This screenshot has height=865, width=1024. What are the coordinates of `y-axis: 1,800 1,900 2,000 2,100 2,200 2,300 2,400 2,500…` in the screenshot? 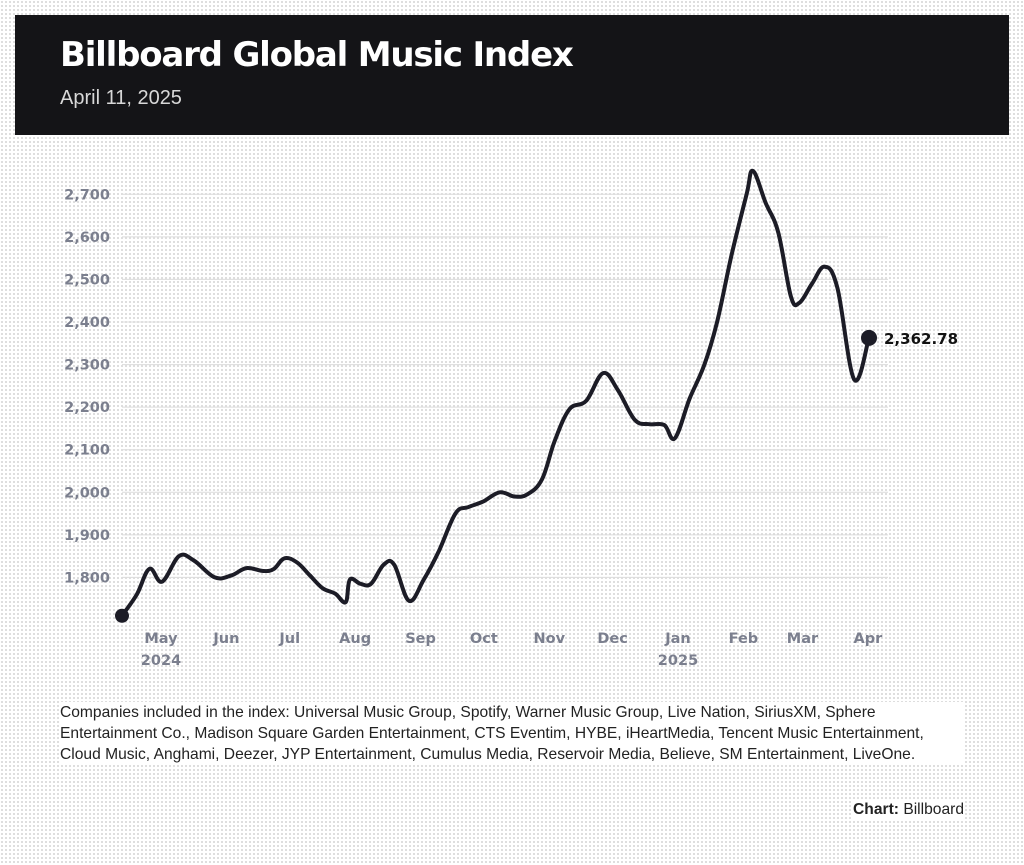 It's located at (87, 386).